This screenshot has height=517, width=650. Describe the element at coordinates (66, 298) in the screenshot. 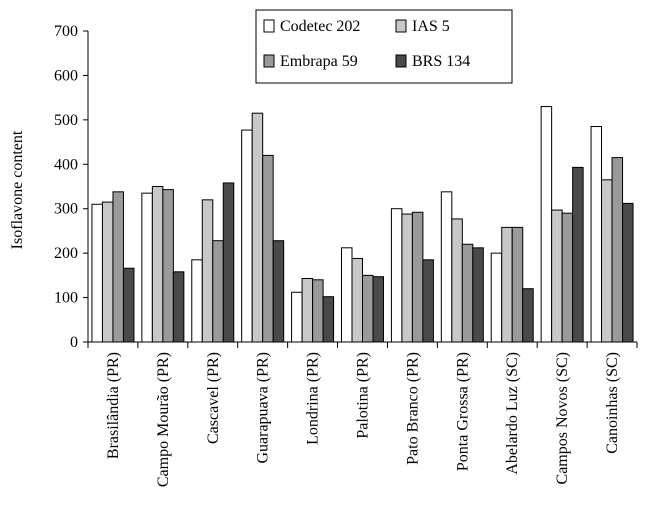

I see `y-tick-label: 100` at that location.